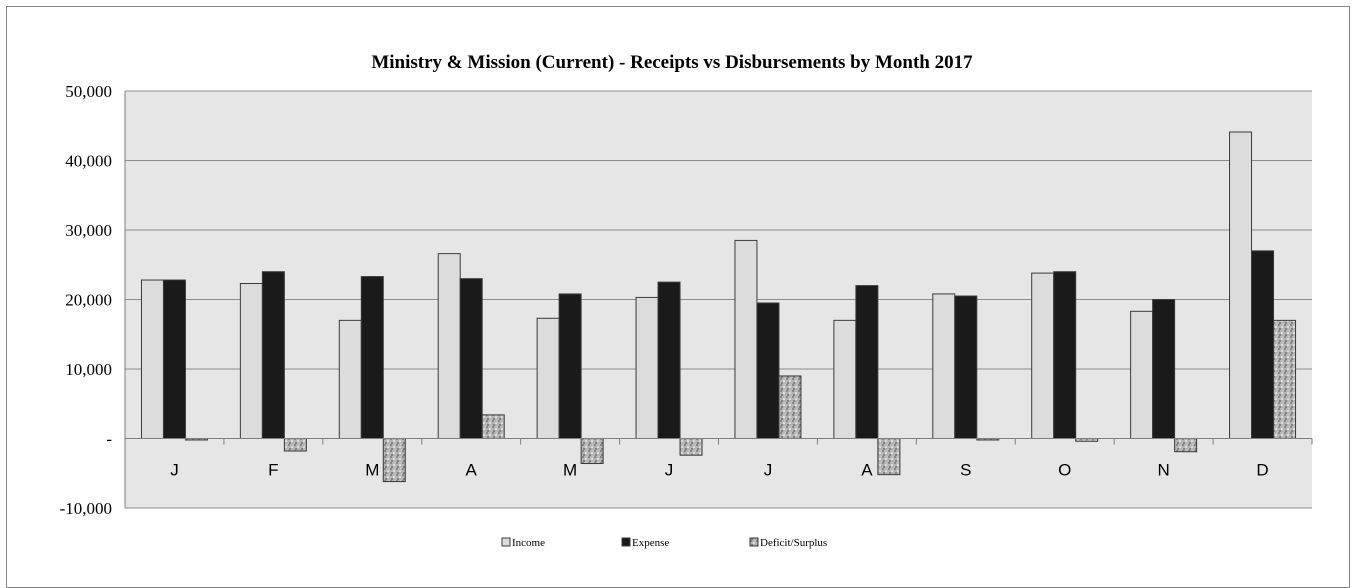  I want to click on x-tick-label: S, so click(965, 470).